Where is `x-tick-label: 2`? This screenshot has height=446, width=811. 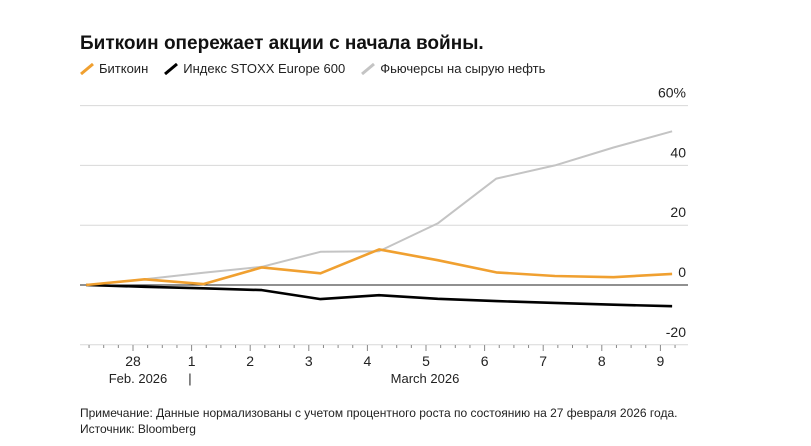 x-tick-label: 2 is located at coordinates (250, 361).